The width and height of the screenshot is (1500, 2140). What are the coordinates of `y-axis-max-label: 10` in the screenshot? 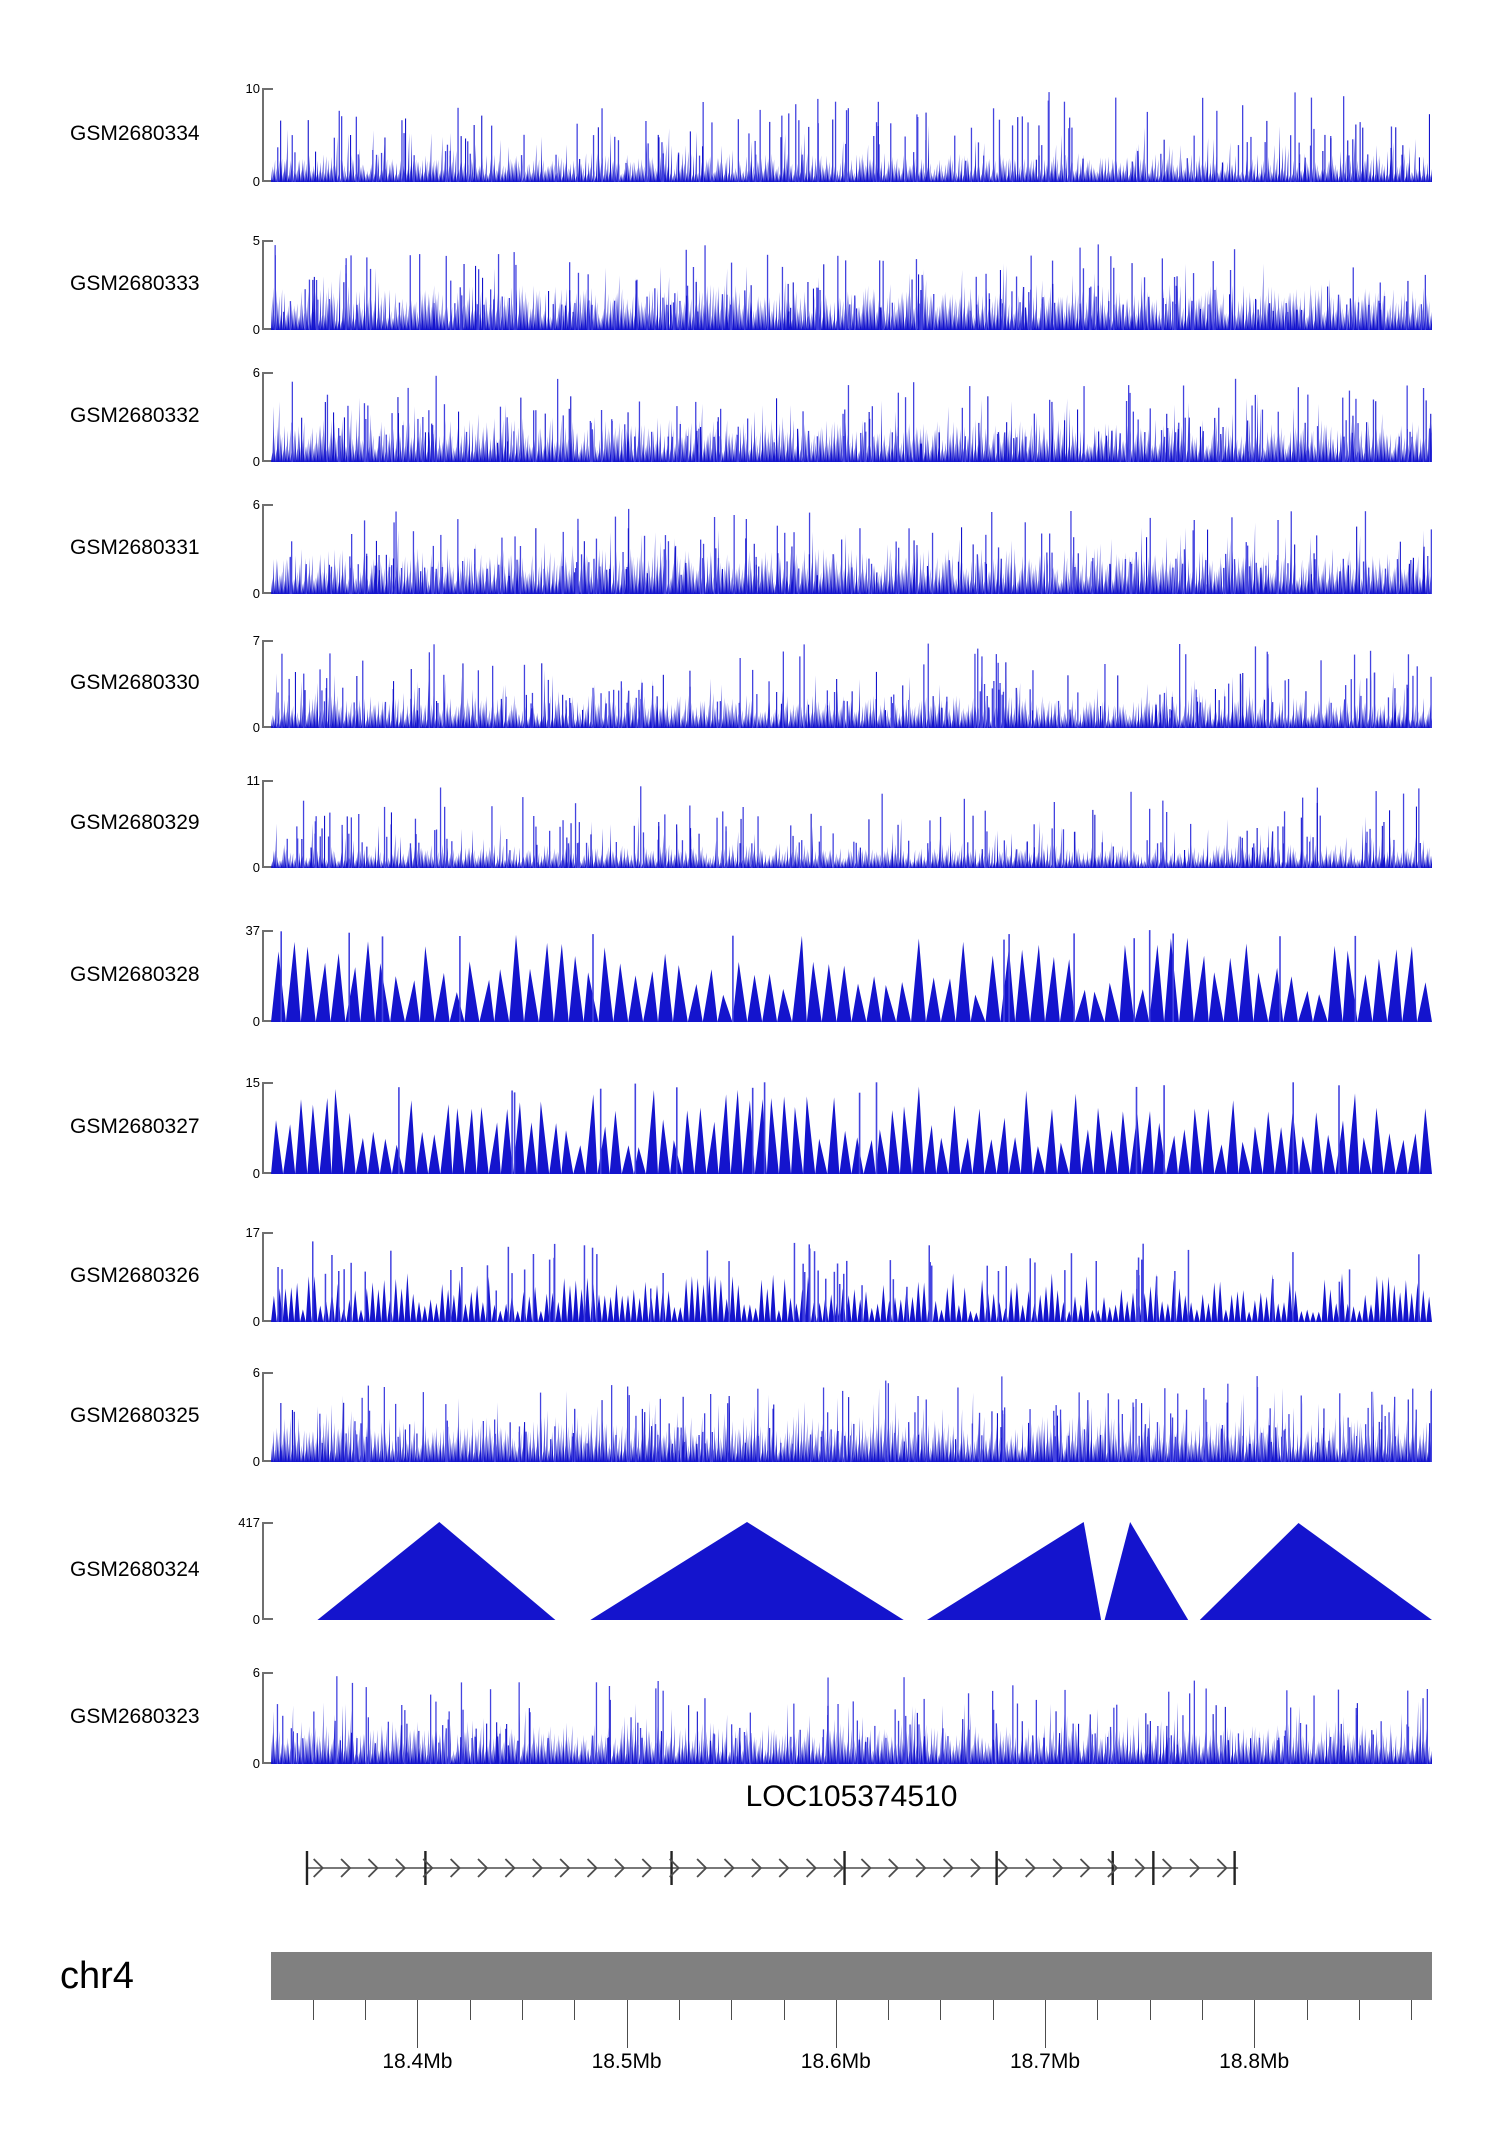 It's located at (252, 88).